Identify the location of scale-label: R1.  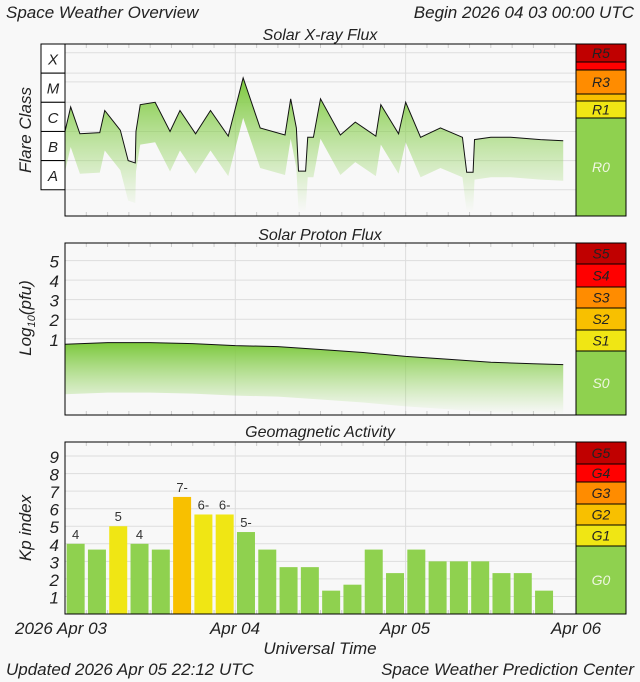
(601, 110).